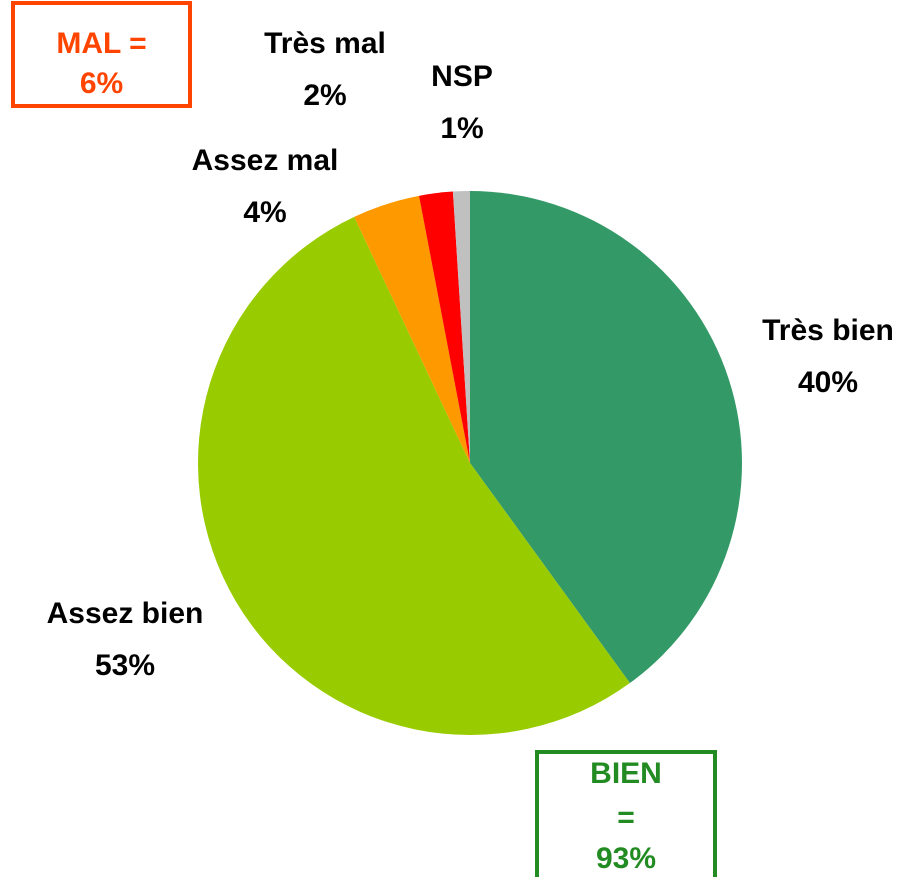 The height and width of the screenshot is (877, 920). I want to click on annotation-text: BIEN, so click(626, 773).